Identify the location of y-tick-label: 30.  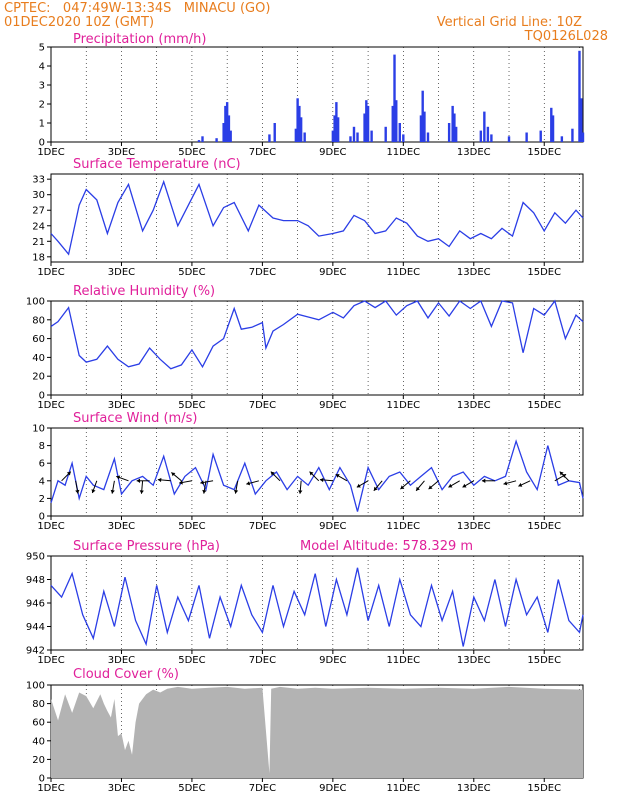
(38, 195).